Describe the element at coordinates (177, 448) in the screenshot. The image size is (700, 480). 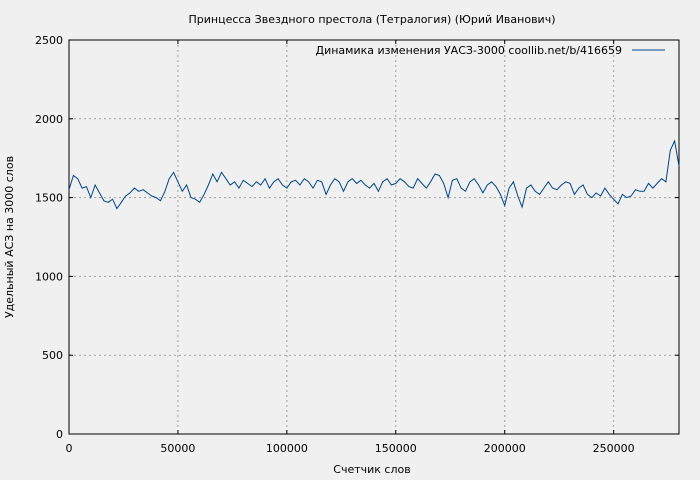
I see `x-tick-label: 50000` at that location.